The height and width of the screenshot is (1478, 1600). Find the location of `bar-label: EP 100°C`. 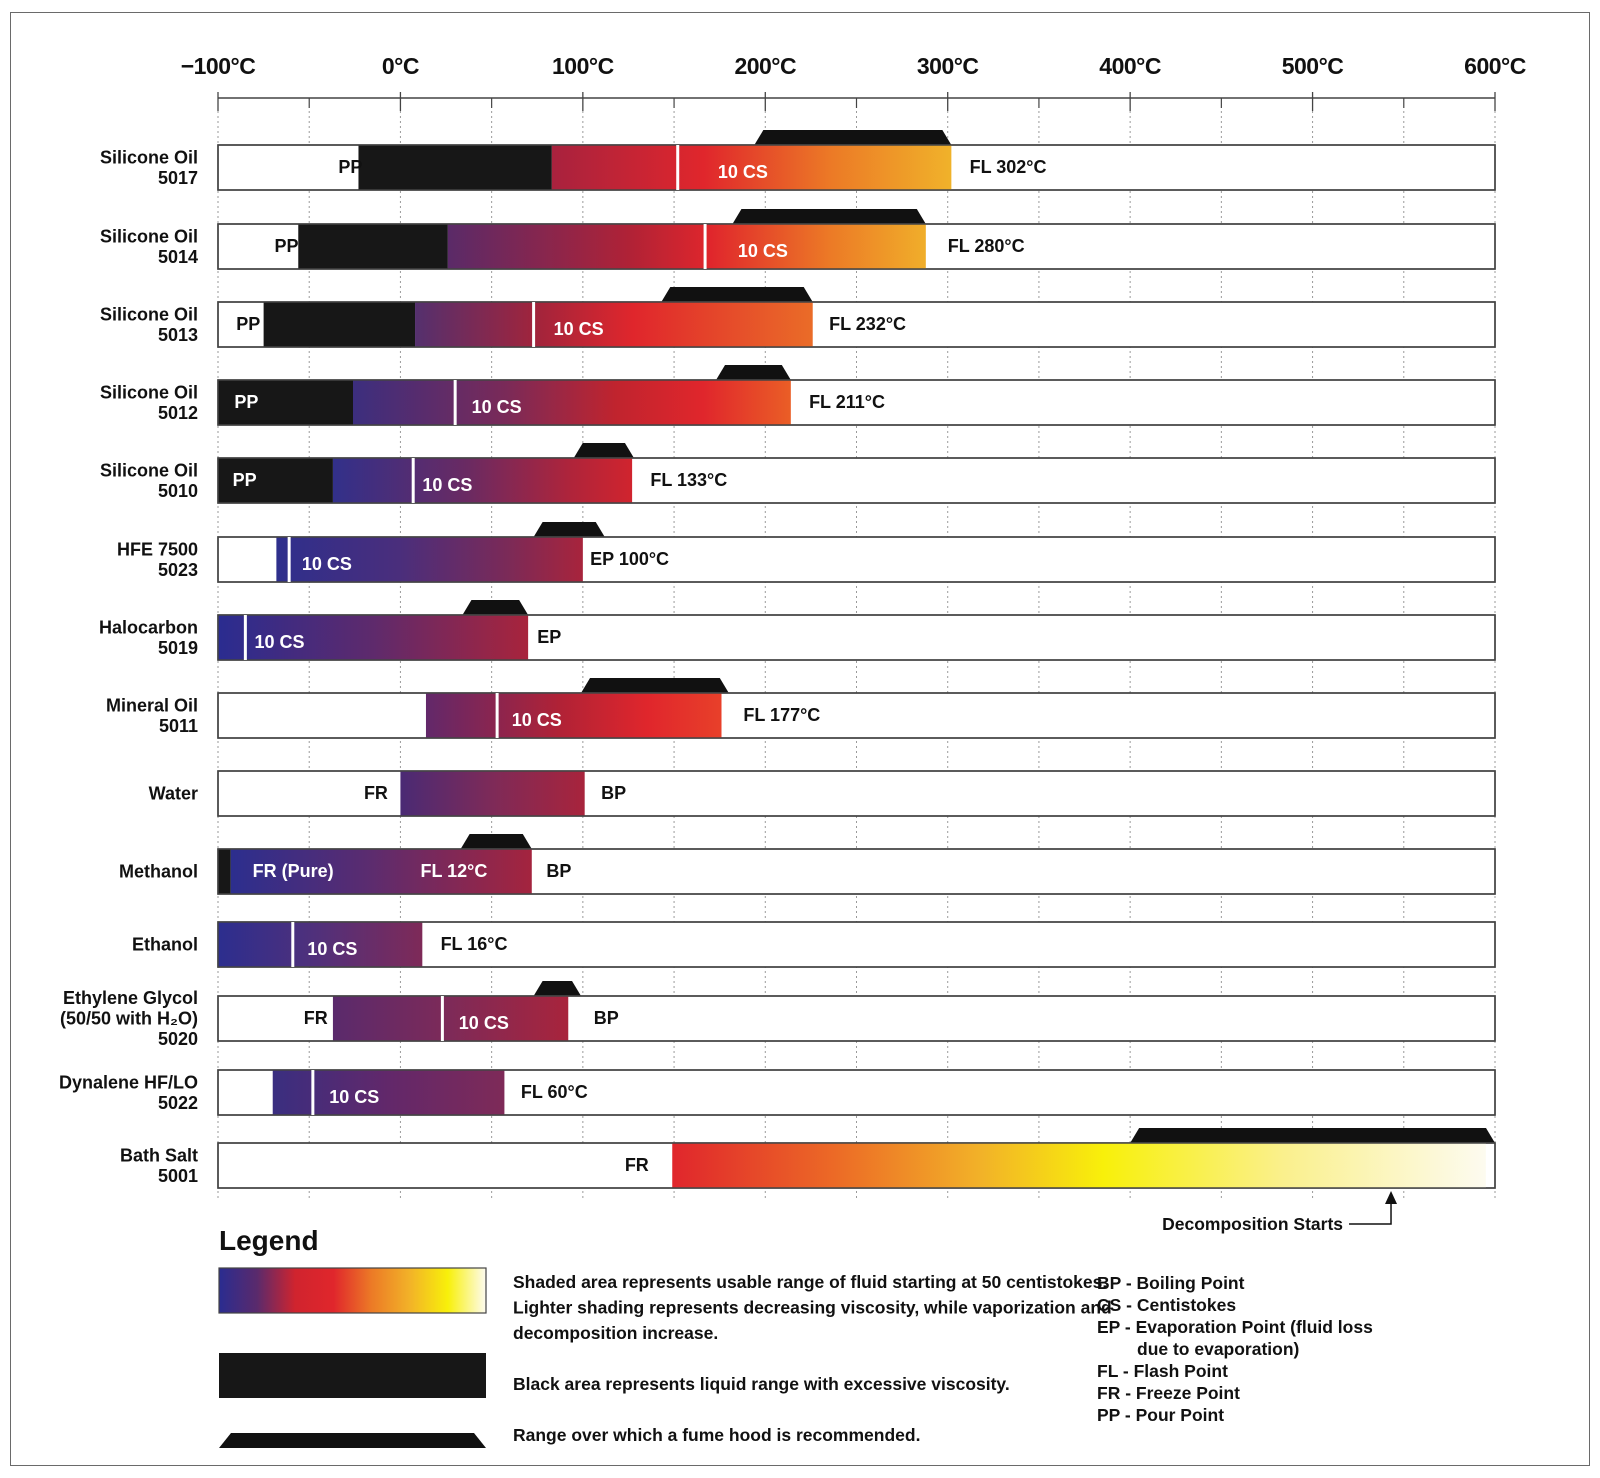

bar-label: EP 100°C is located at coordinates (629, 559).